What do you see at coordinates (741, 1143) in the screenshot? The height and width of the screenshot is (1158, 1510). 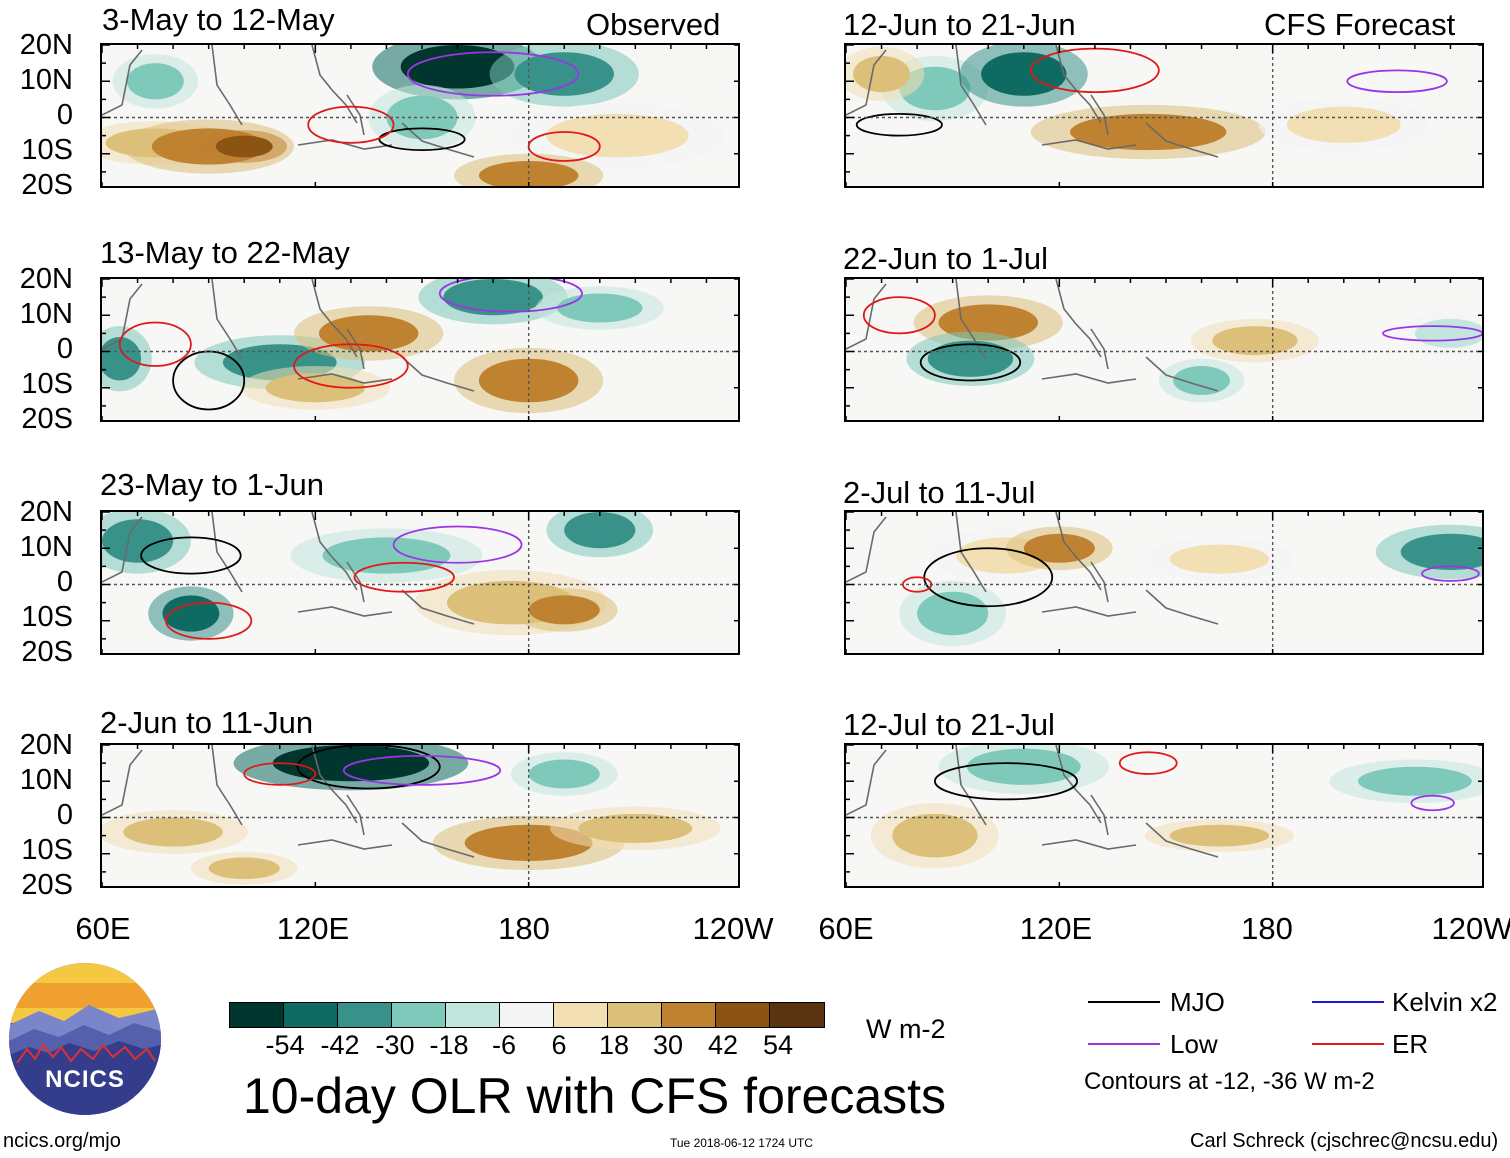 I see `footer-timestamp: Tue 2018-06-12 1724 UTC` at bounding box center [741, 1143].